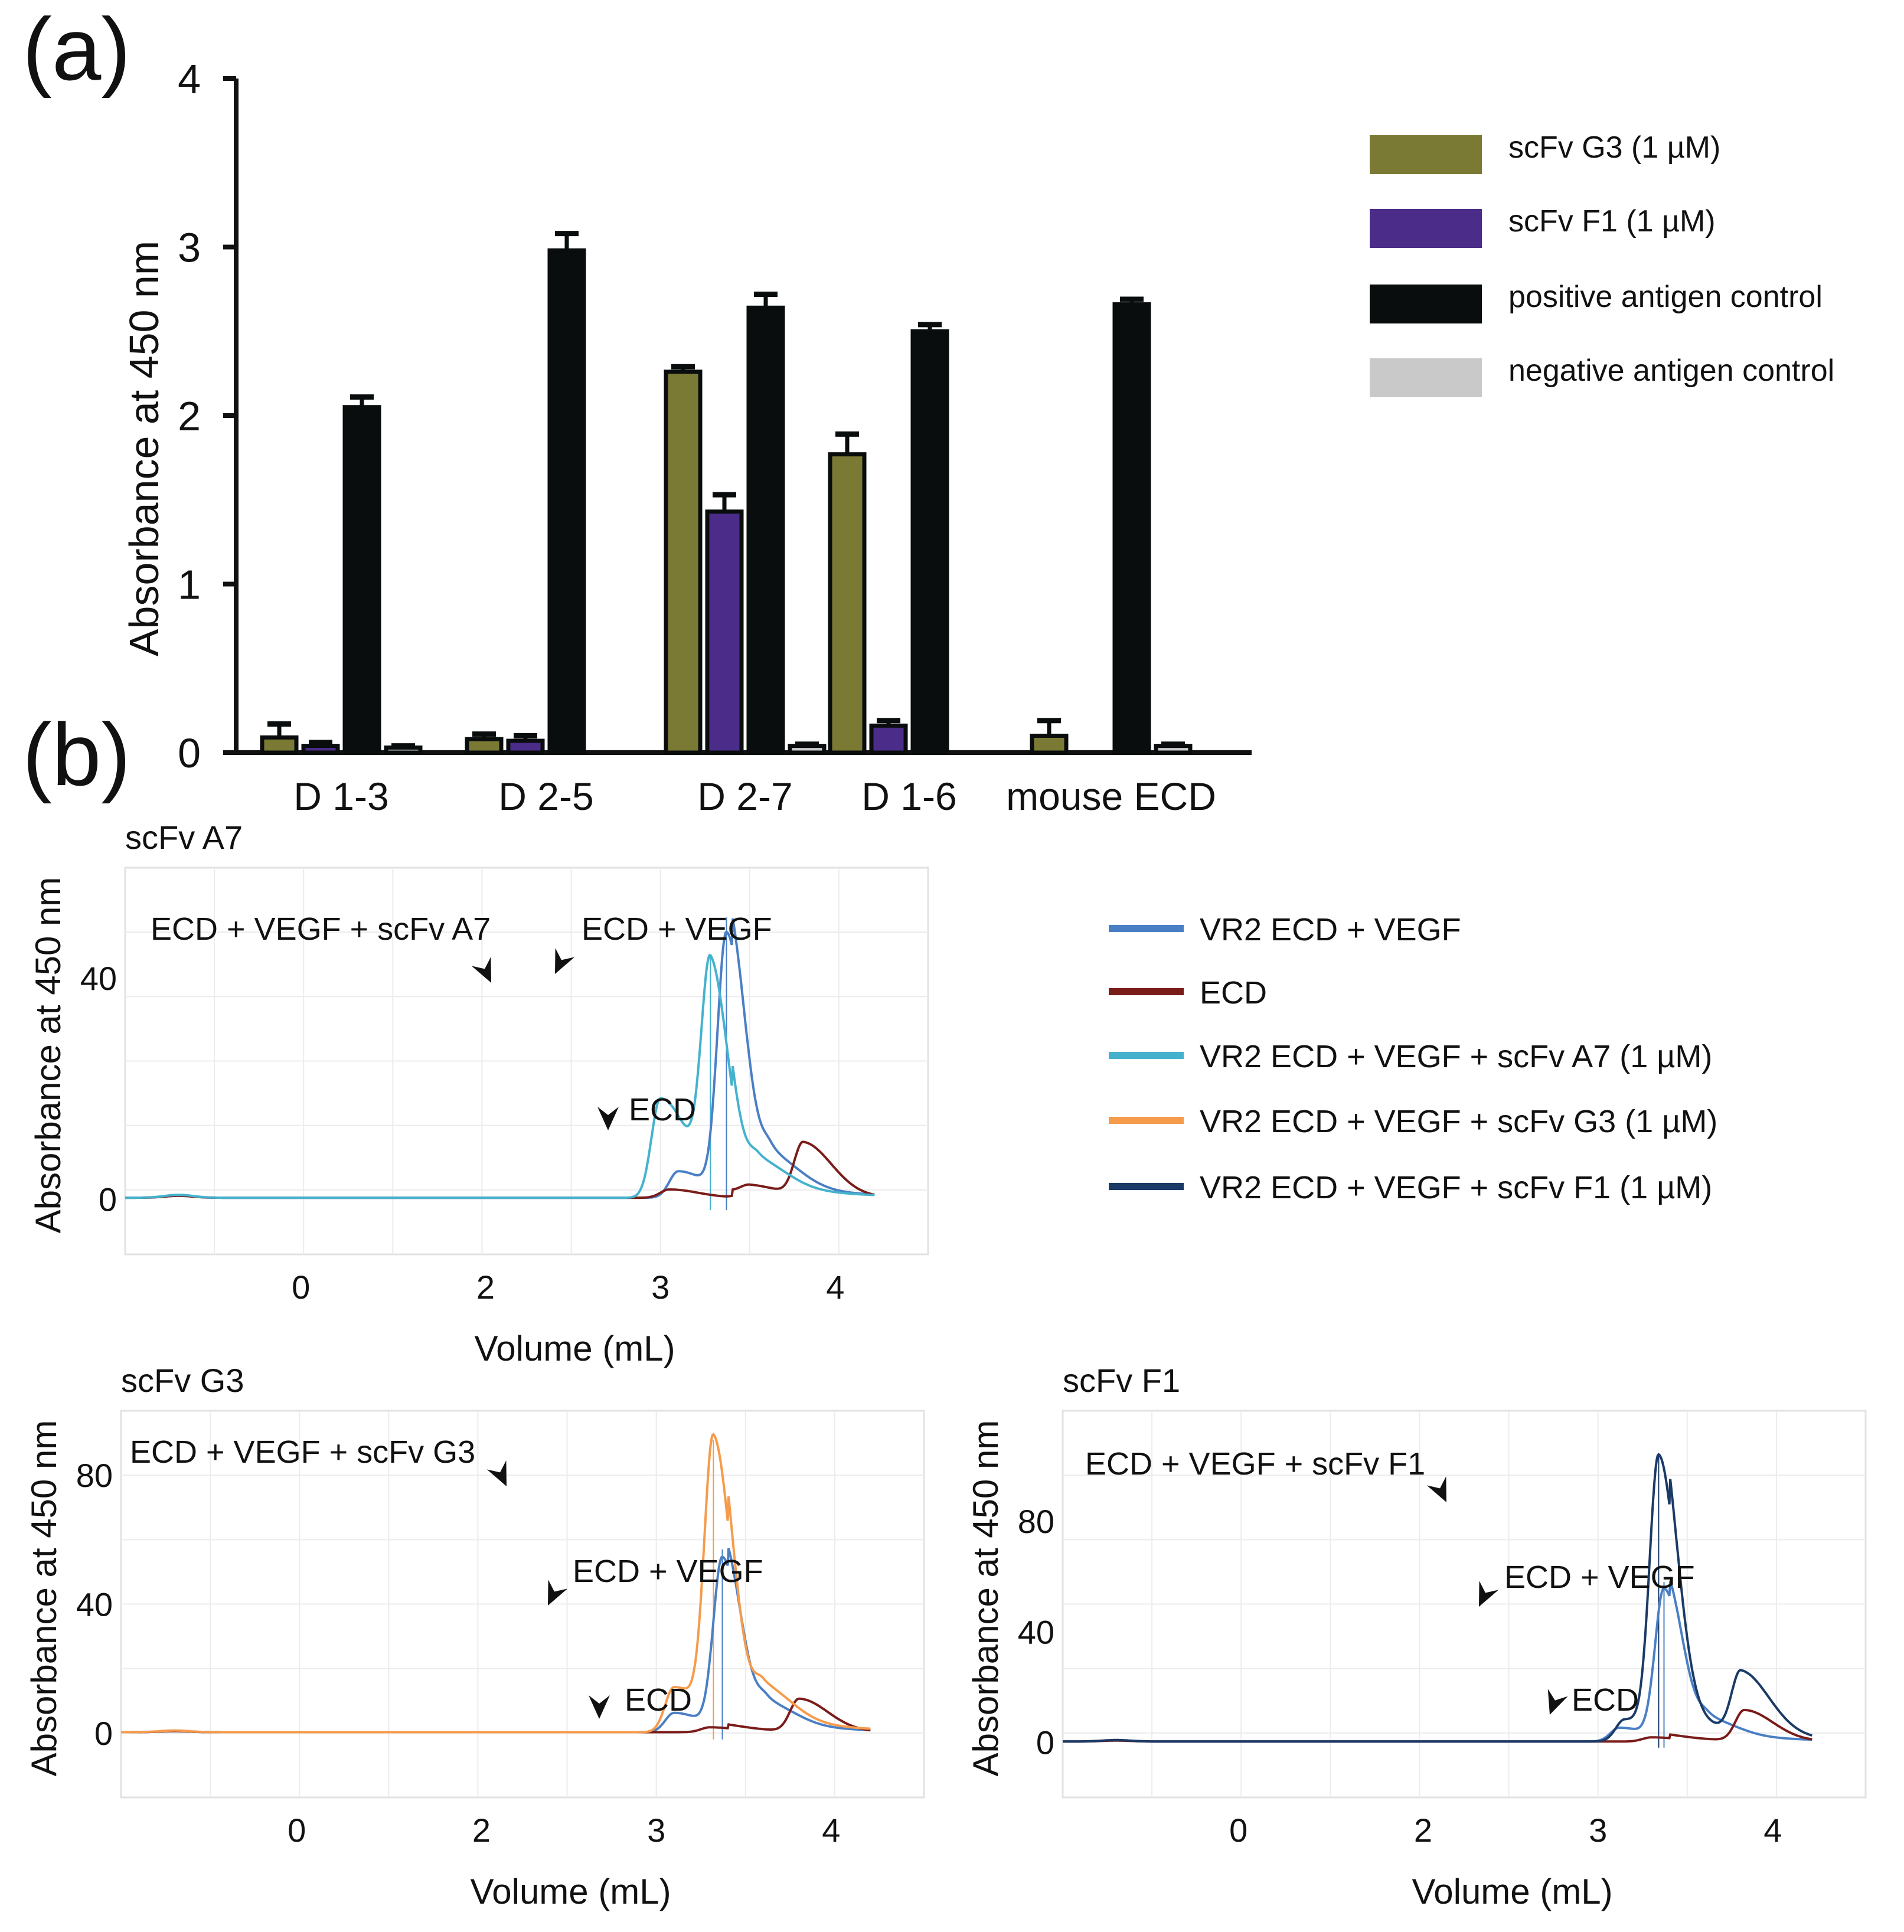  Describe the element at coordinates (184, 837) in the screenshot. I see `chart-title: scFv A7` at that location.